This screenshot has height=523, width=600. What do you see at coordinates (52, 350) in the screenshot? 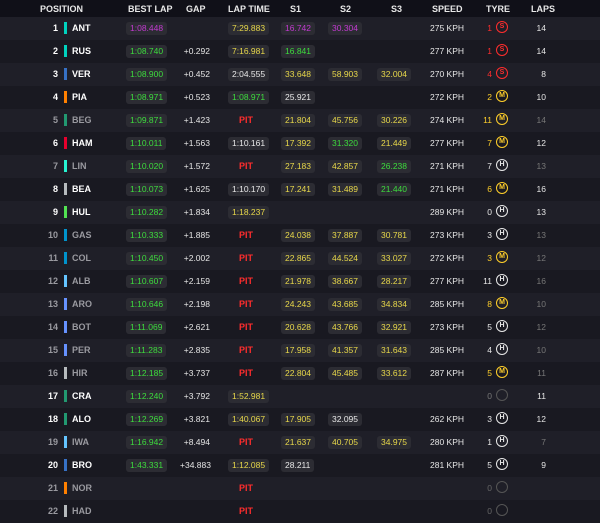
I see `position: 15` at bounding box center [52, 350].